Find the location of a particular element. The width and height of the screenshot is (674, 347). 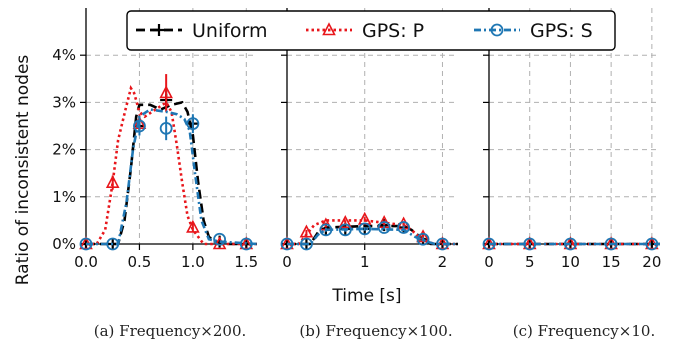

caption-b: (b) Frequency×100. is located at coordinates (376, 331).